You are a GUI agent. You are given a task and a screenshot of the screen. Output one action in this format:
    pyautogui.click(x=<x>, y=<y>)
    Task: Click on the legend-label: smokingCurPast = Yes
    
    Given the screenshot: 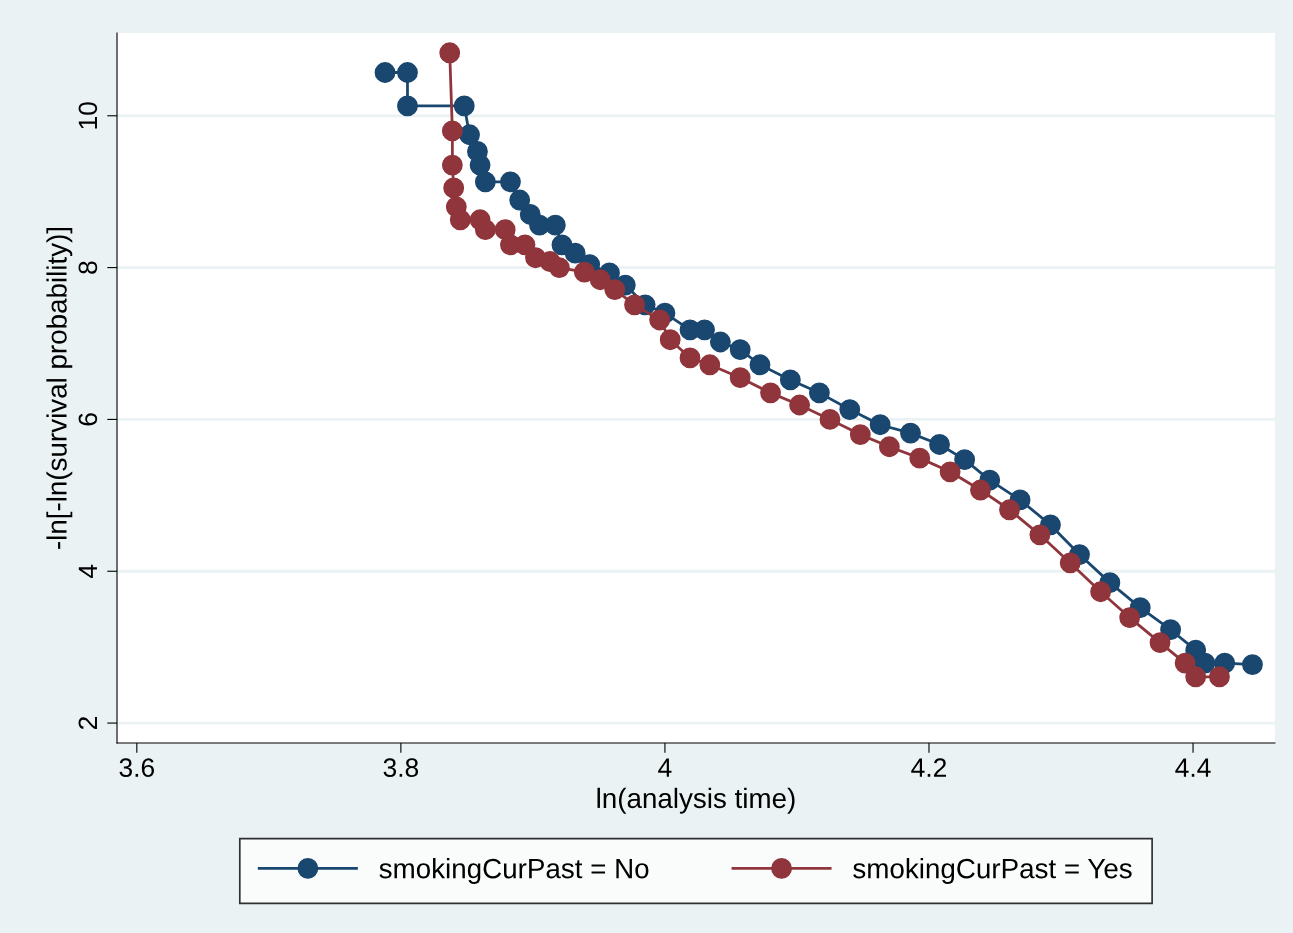 What is the action you would take?
    pyautogui.click(x=992, y=871)
    